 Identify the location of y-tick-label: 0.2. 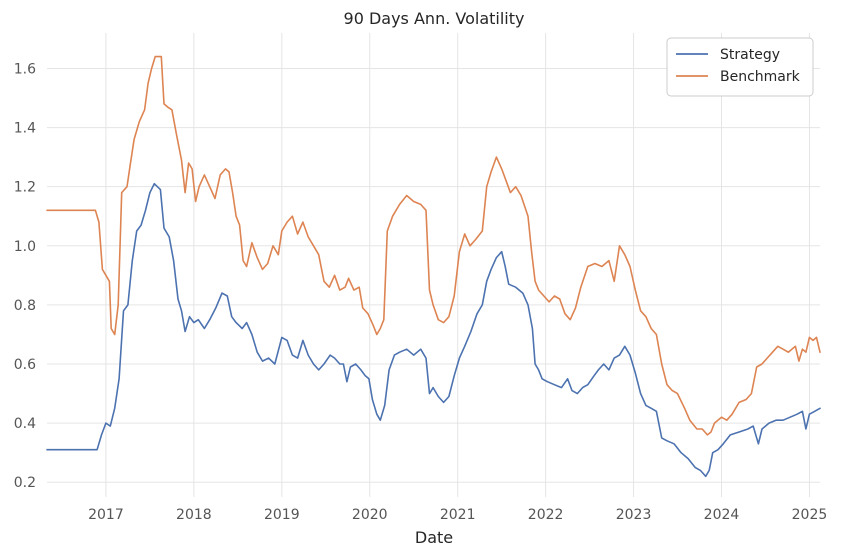
(25, 483).